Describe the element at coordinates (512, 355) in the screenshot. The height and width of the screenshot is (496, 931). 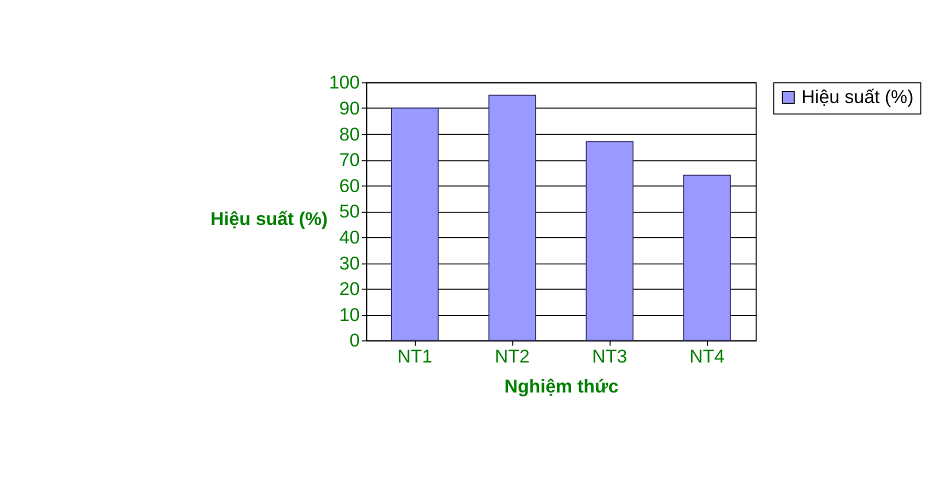
I see `x-tick-label: NT2` at that location.